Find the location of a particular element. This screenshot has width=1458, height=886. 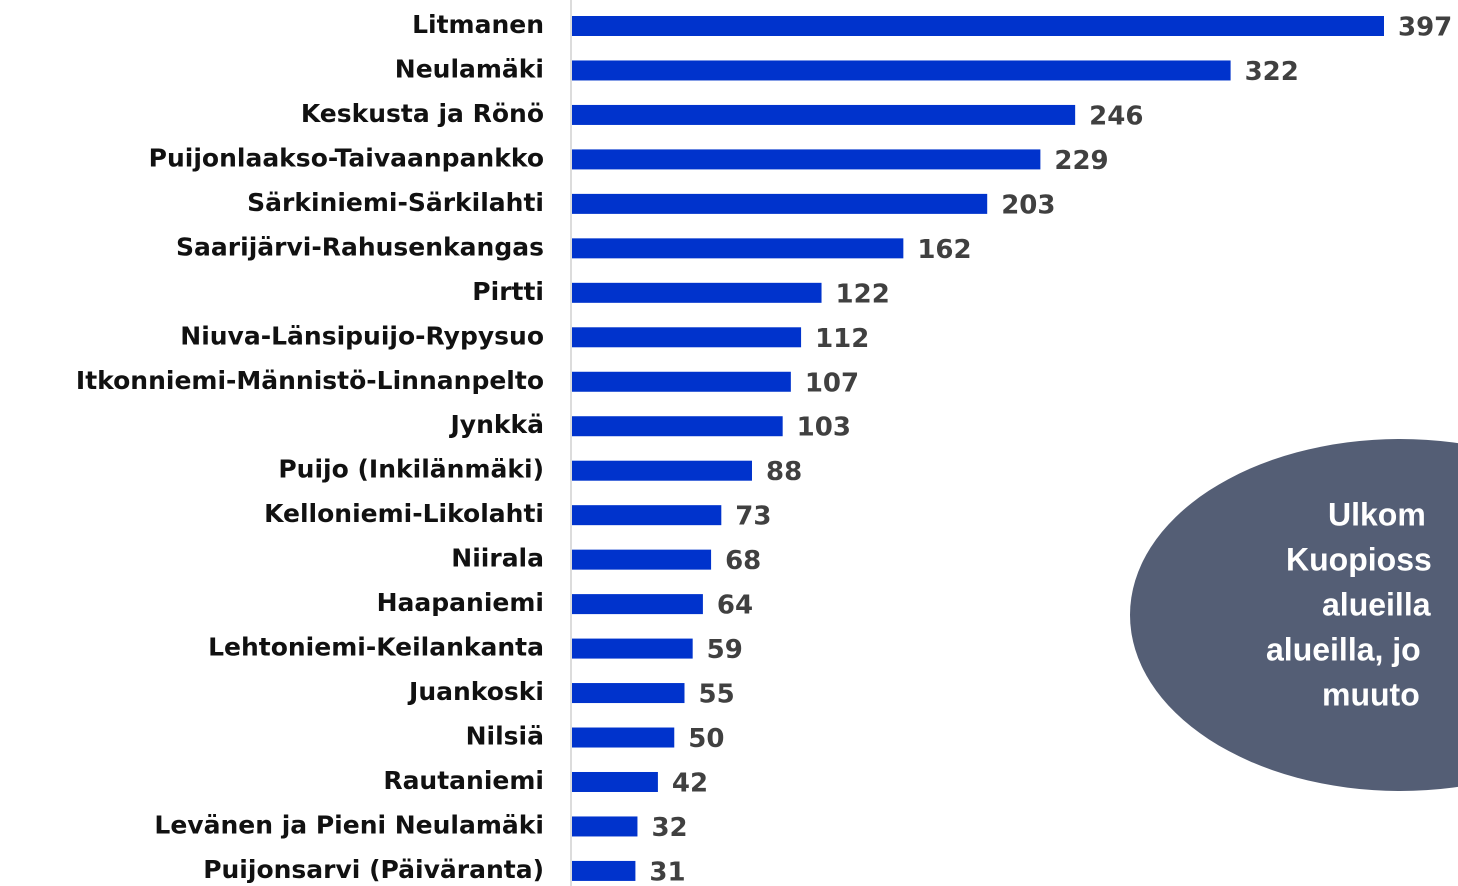

value-label: 112 is located at coordinates (842, 339).